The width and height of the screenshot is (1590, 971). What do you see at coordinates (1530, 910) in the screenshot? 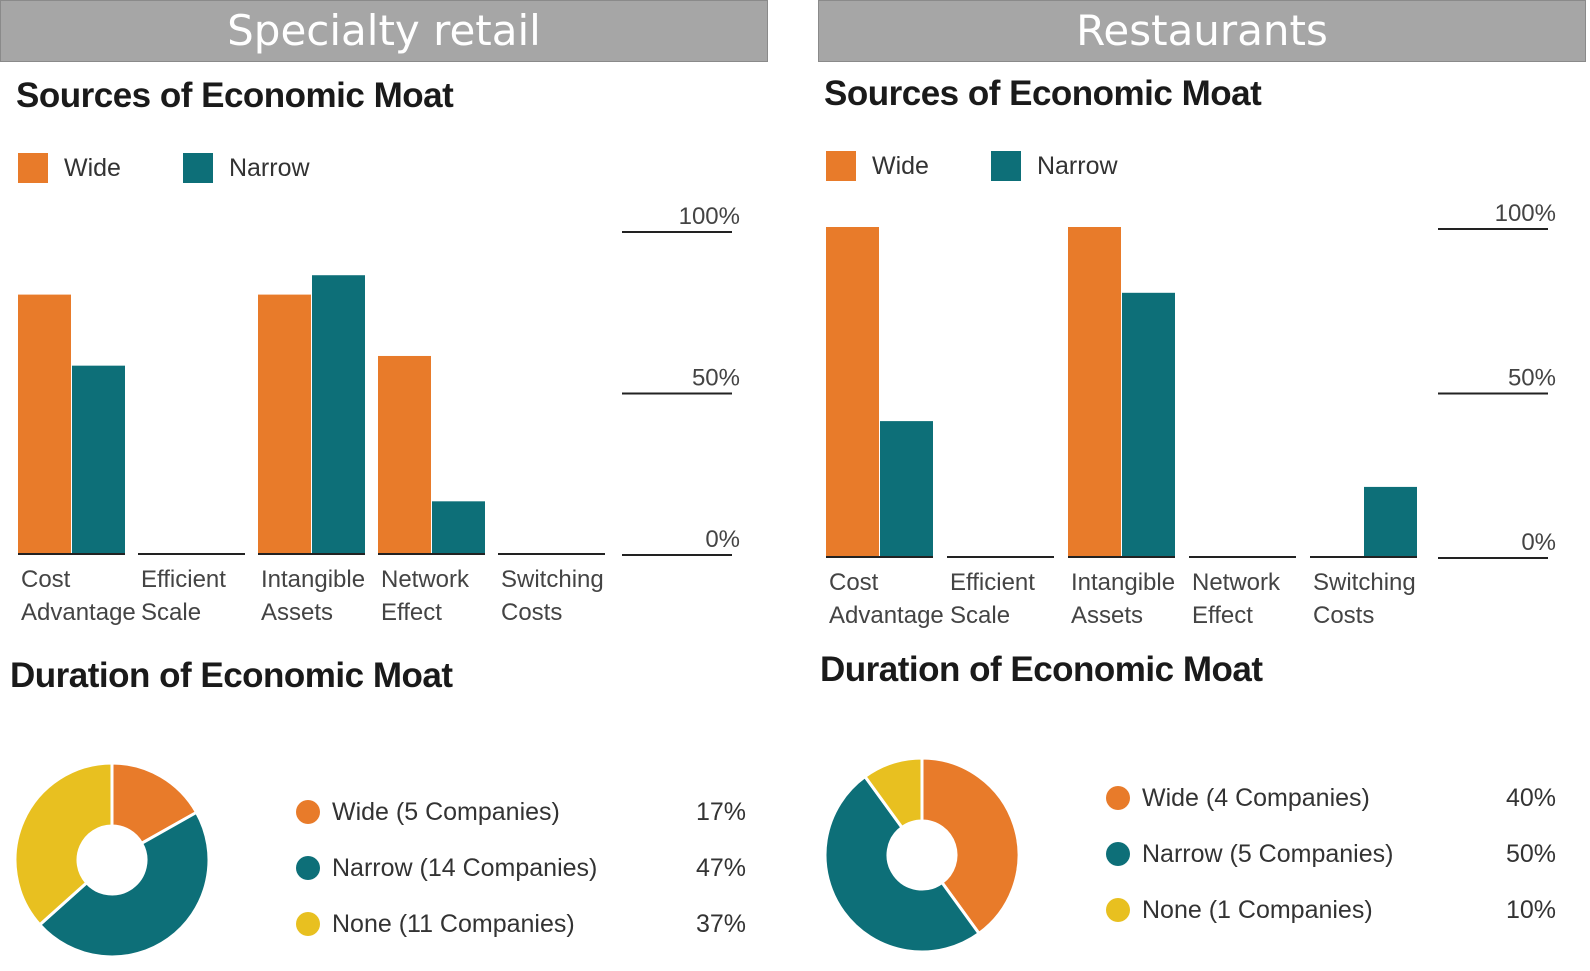
I see `donut-legend-percent: 10%` at bounding box center [1530, 910].